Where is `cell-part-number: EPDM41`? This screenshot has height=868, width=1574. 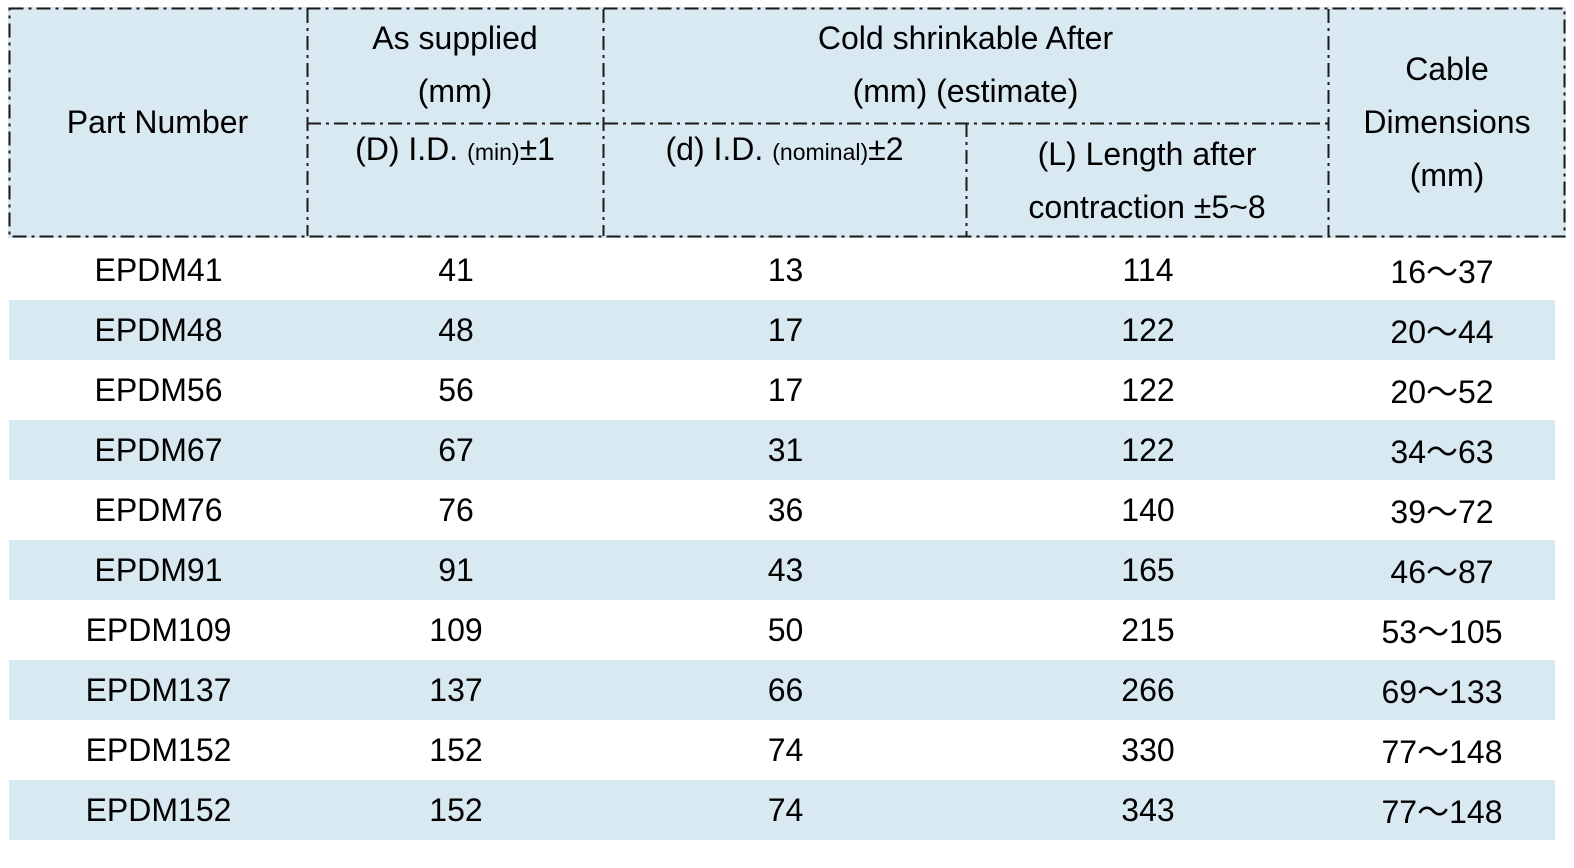 cell-part-number: EPDM41 is located at coordinates (158, 269).